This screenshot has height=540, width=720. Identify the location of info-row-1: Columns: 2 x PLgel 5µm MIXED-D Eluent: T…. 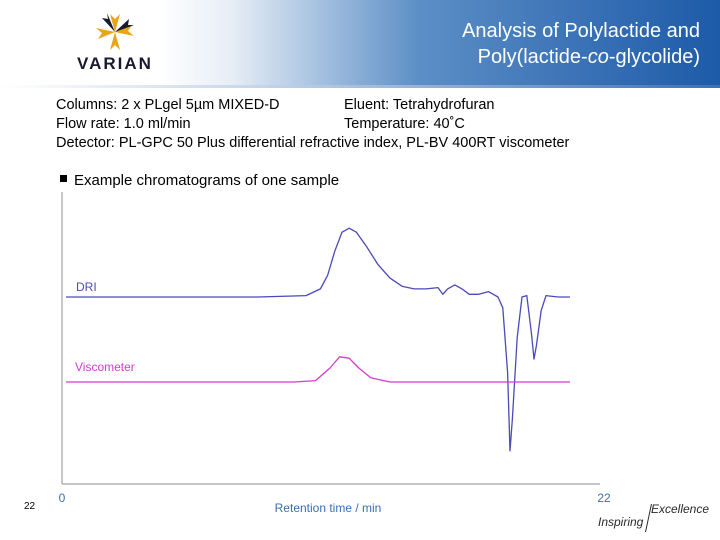
(312, 105).